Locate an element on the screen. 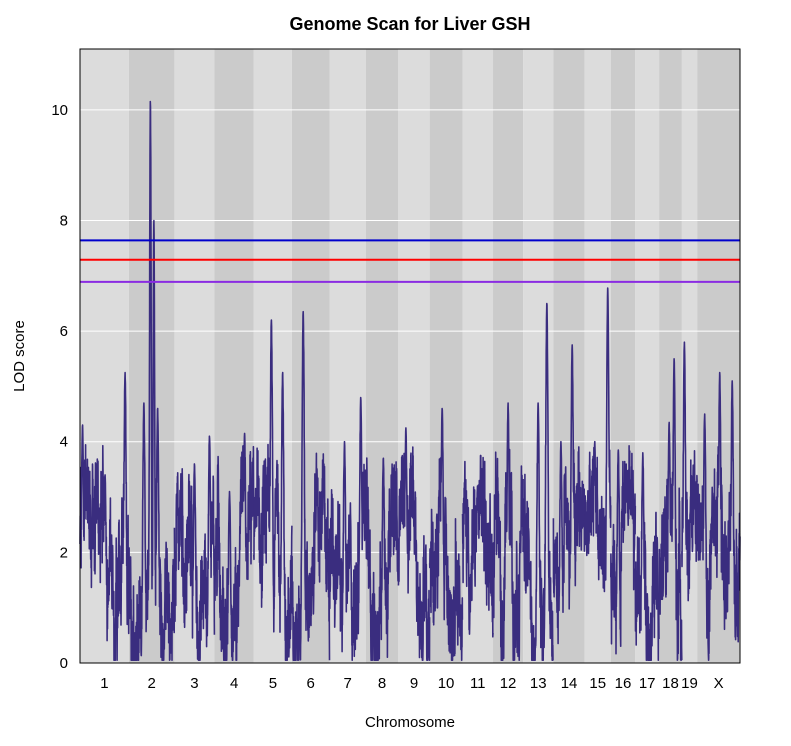 The height and width of the screenshot is (746, 791). x-tick-label-chr-1: 1 is located at coordinates (104, 683).